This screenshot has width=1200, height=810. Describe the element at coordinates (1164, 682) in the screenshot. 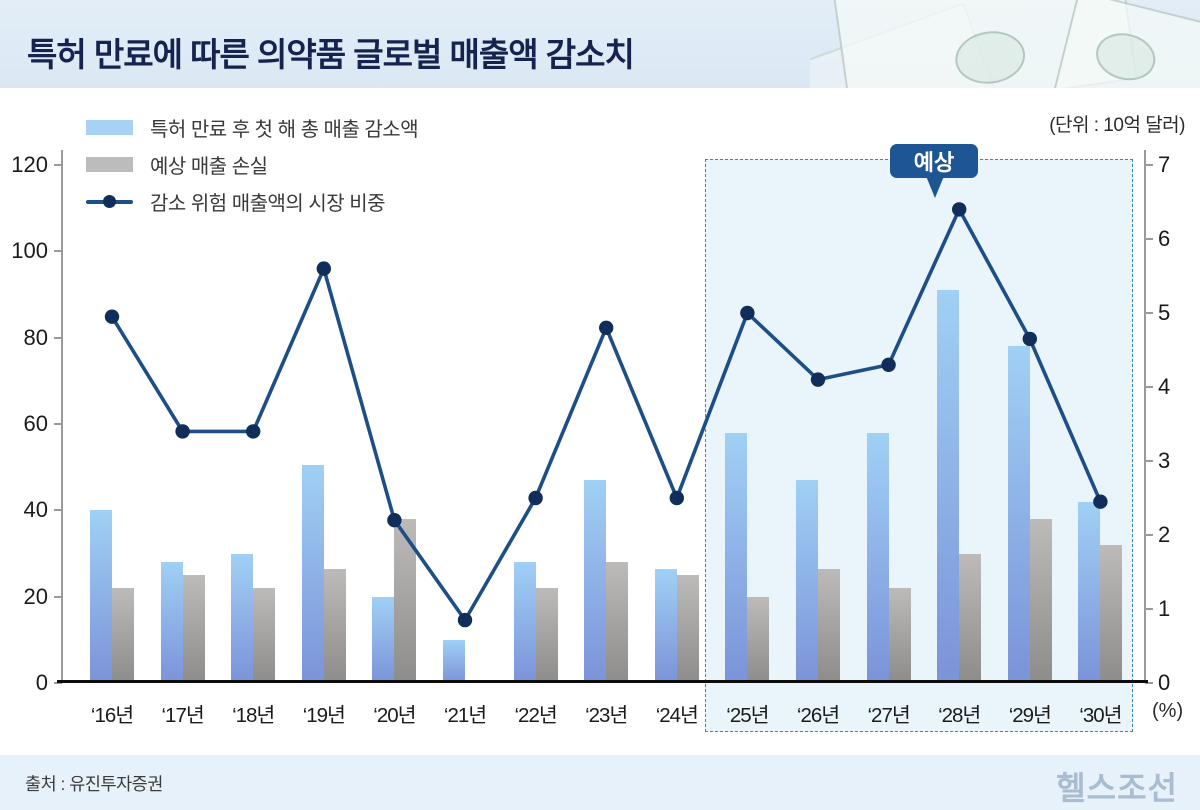

I see `right-axis-tick-label: 0` at that location.